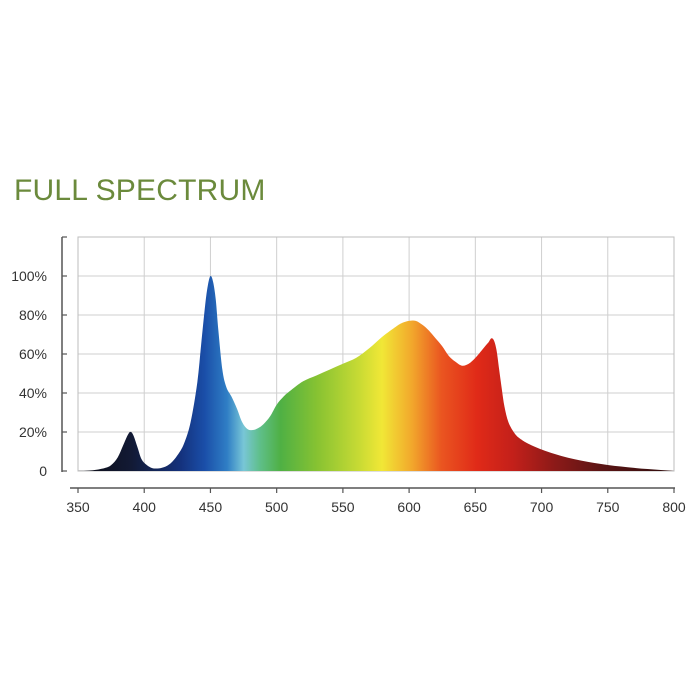 The height and width of the screenshot is (700, 700). I want to click on y-axis-tick-labels: 0 20% 40% 60% 80% 100%, so click(29, 373).